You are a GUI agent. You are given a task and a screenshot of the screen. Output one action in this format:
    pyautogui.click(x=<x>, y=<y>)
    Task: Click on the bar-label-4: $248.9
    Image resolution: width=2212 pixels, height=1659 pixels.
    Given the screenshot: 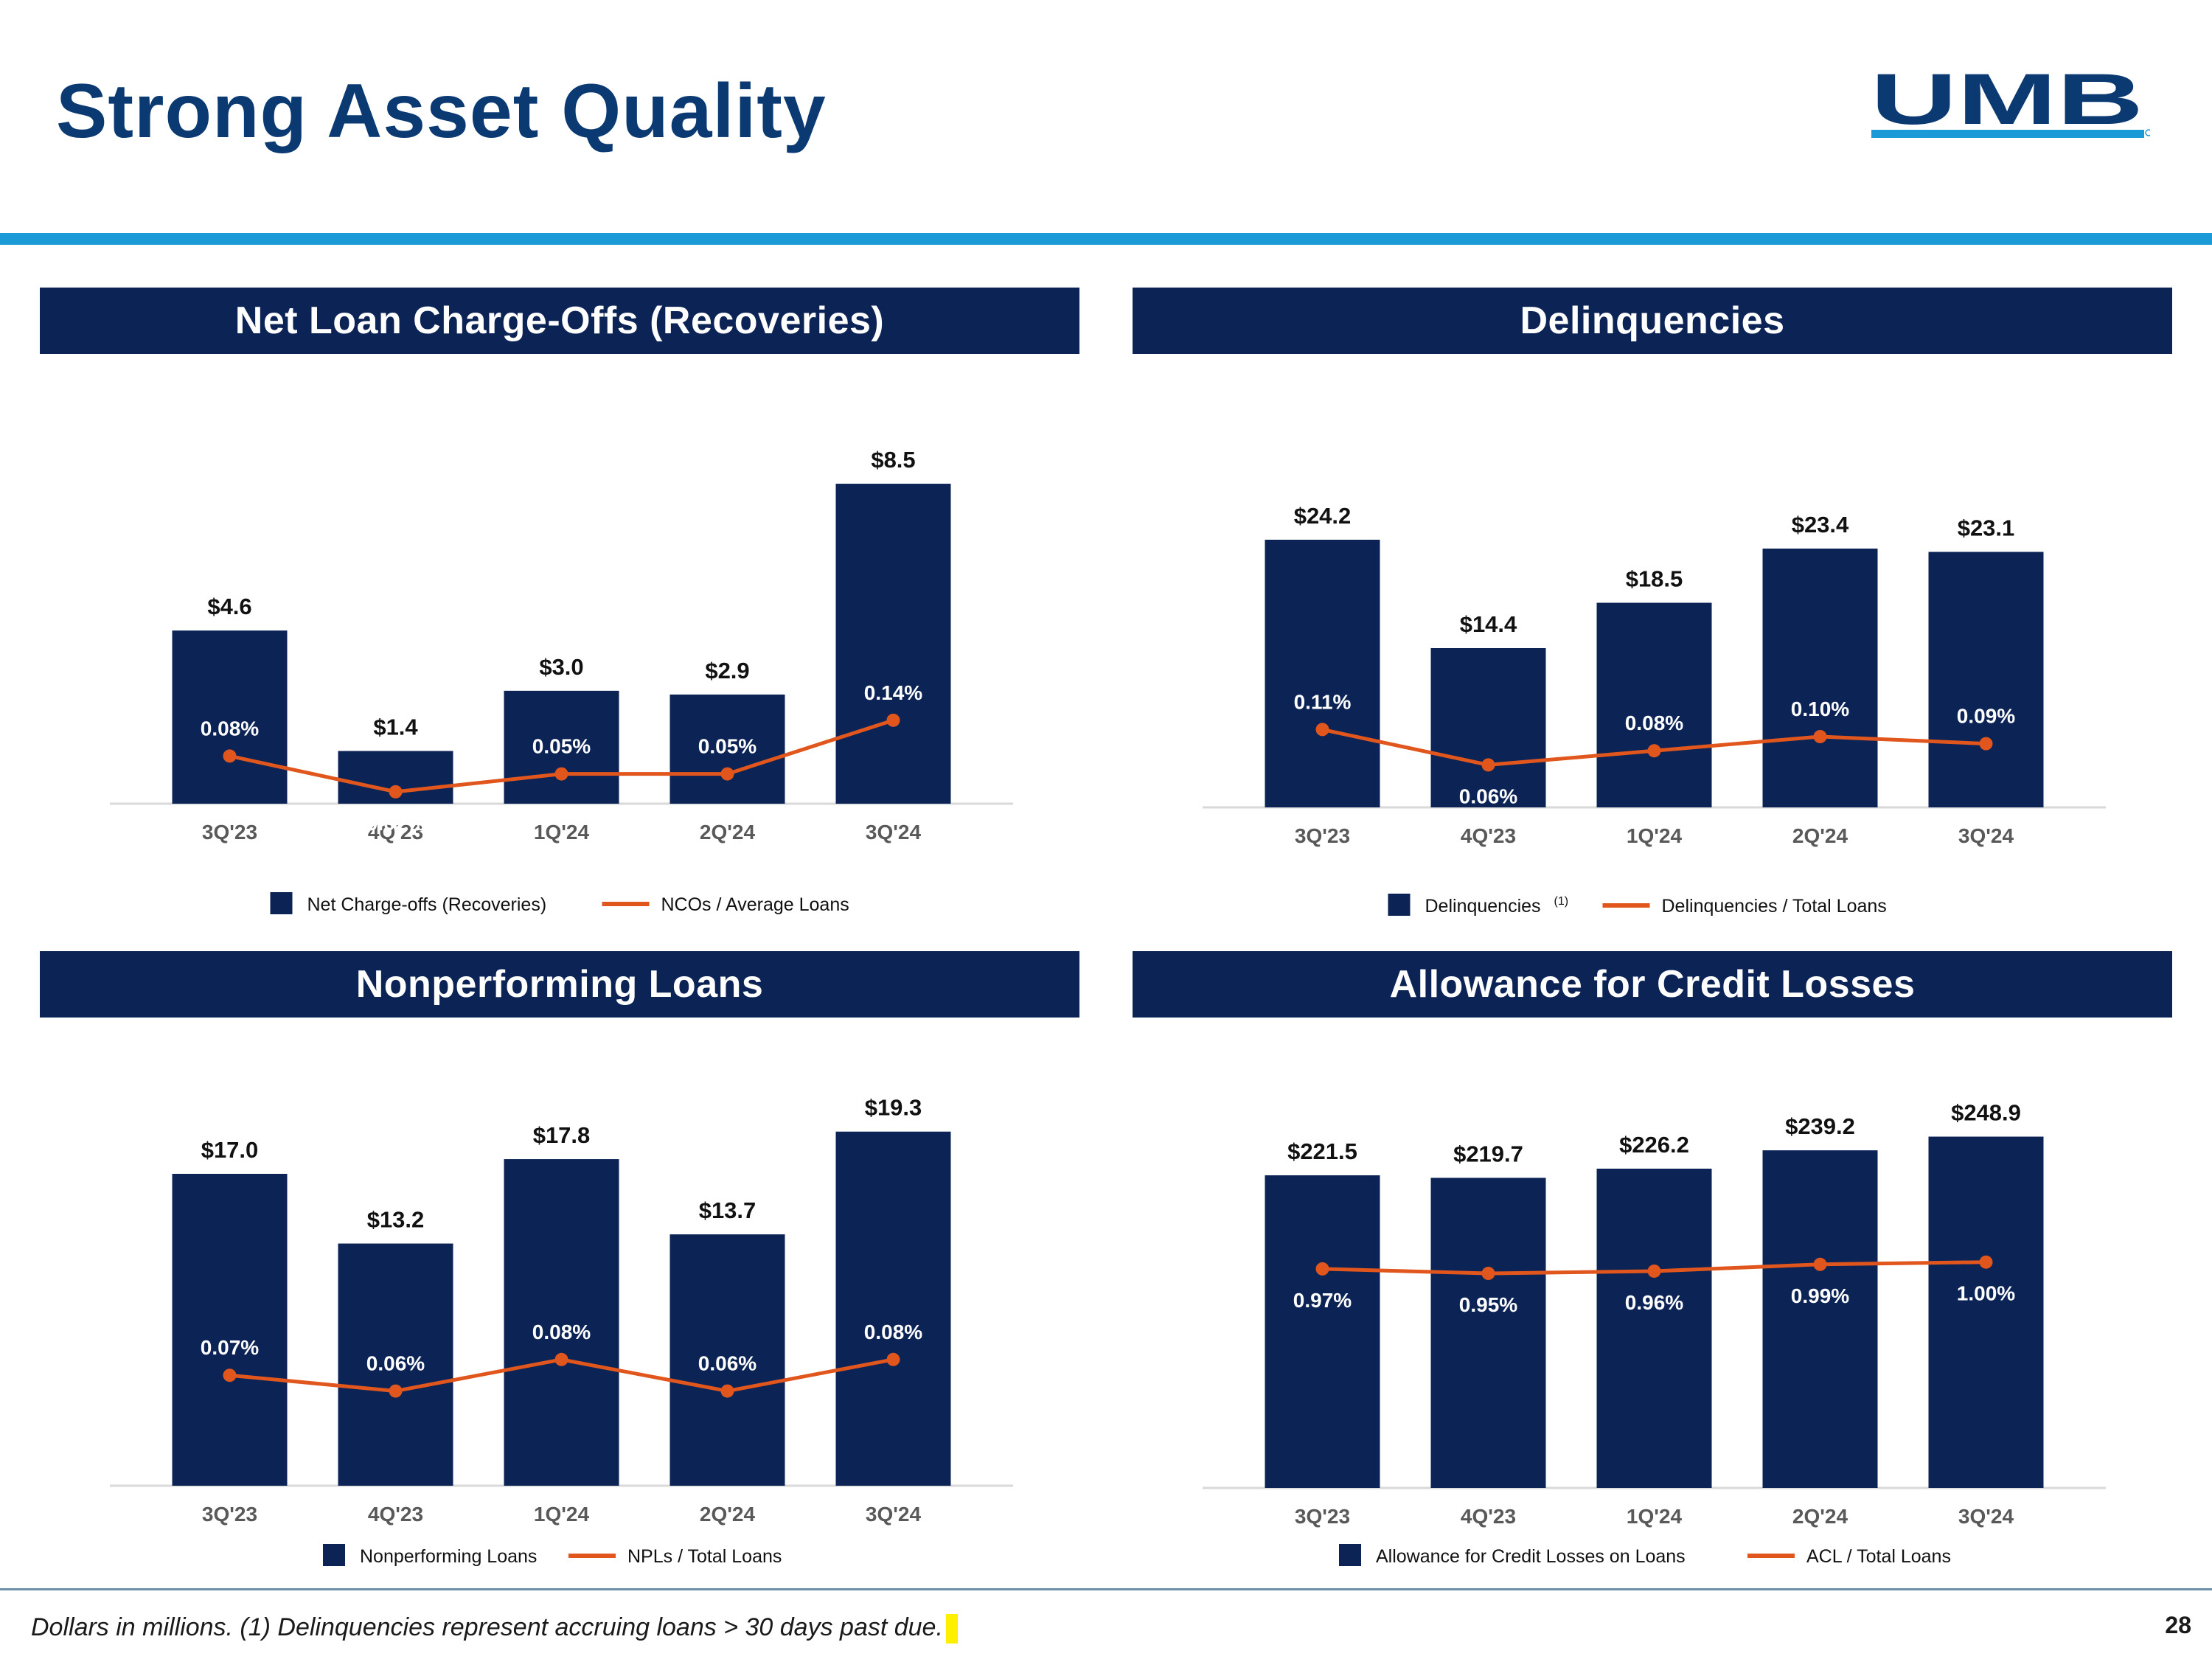 What is the action you would take?
    pyautogui.click(x=1986, y=1113)
    